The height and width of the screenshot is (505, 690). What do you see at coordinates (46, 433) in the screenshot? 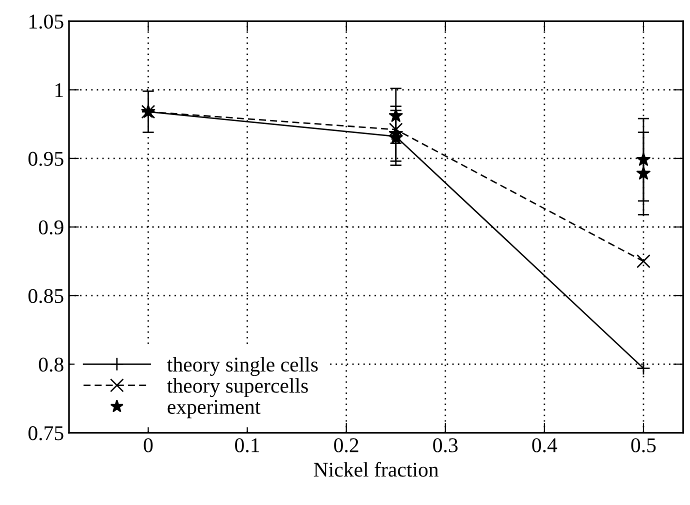
I see `y-tick-label: 0.75` at bounding box center [46, 433].